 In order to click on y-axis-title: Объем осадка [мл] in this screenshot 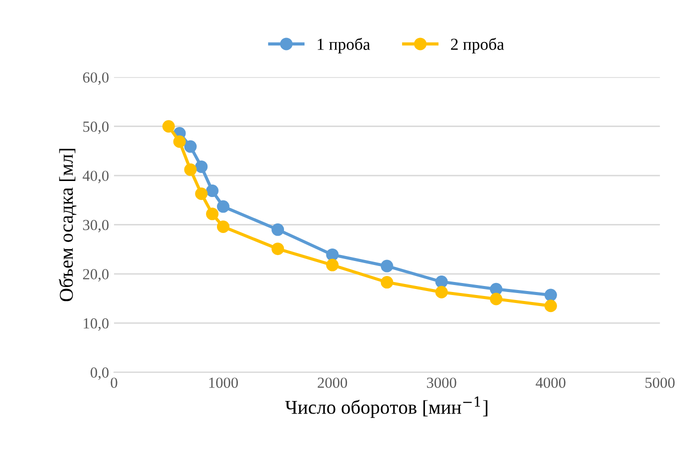, I will do `click(67, 225)`.